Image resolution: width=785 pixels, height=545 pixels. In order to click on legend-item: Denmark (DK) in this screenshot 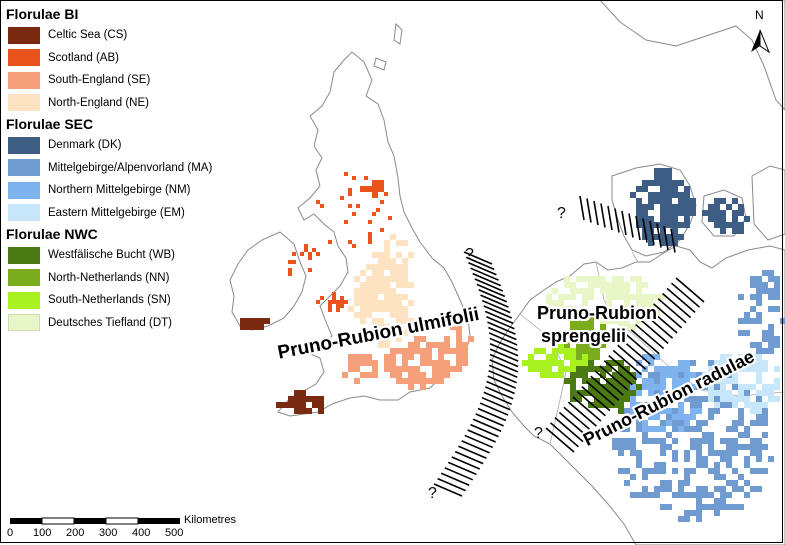, I will do `click(124, 145)`.